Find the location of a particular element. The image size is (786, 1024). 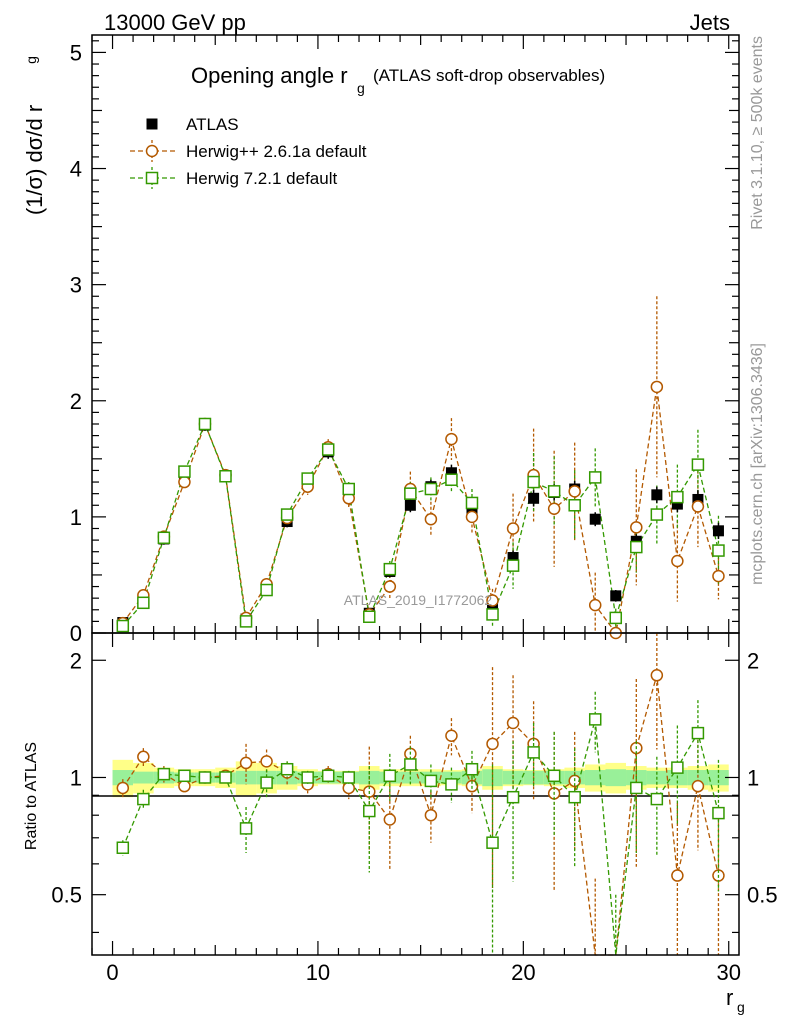

y-tick-label-right: 2 is located at coordinates (753, 660).